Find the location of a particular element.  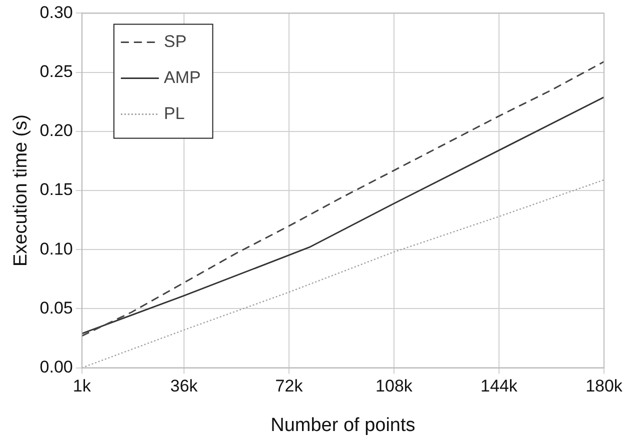

y-tick-label: 0.05 is located at coordinates (56, 308).